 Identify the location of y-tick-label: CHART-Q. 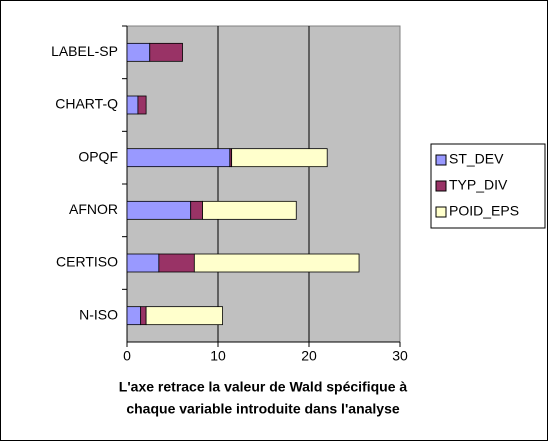
(86, 104).